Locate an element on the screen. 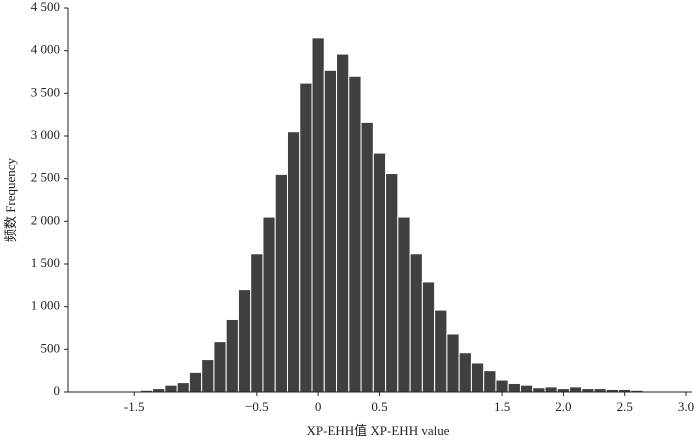  y-tick-label: 4 000 is located at coordinates (45, 49).